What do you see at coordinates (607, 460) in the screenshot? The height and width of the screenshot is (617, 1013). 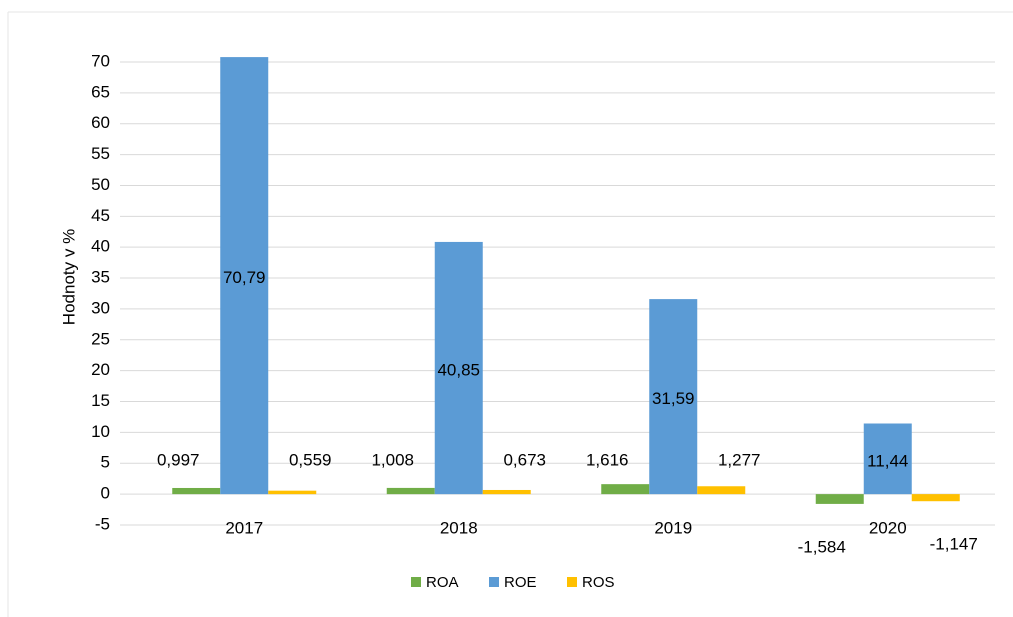 I see `data-label: 1,616` at bounding box center [607, 460].